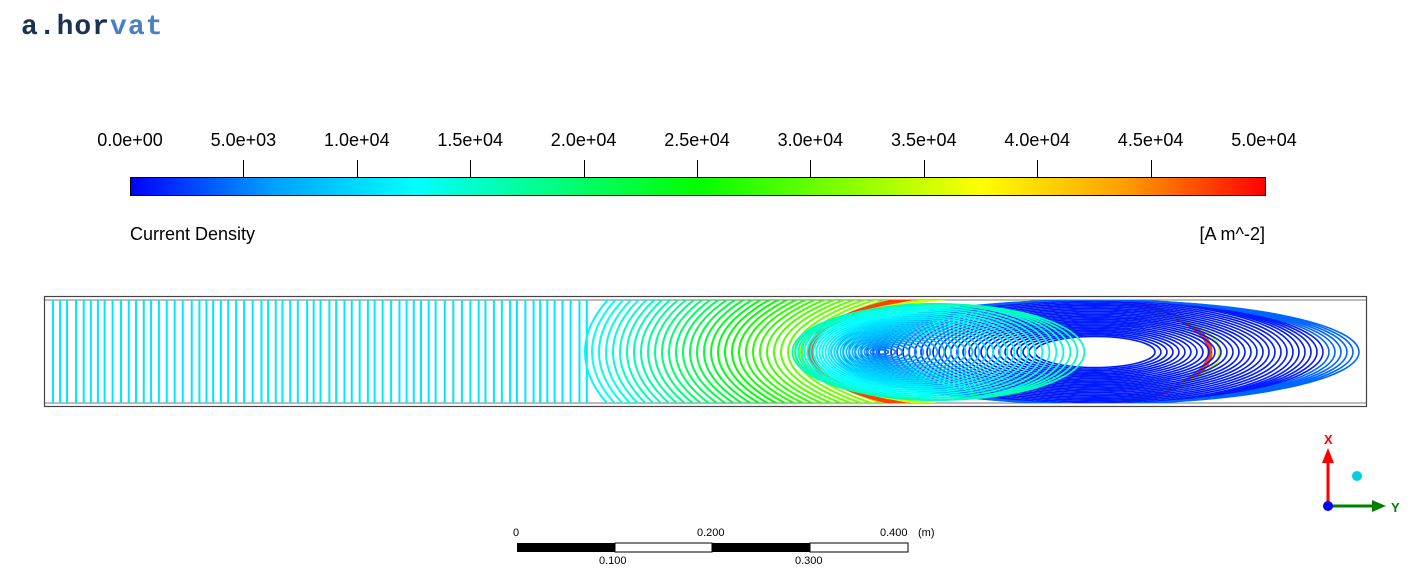  I want to click on colorbar-tick-label: 3.5e+04, so click(924, 140).